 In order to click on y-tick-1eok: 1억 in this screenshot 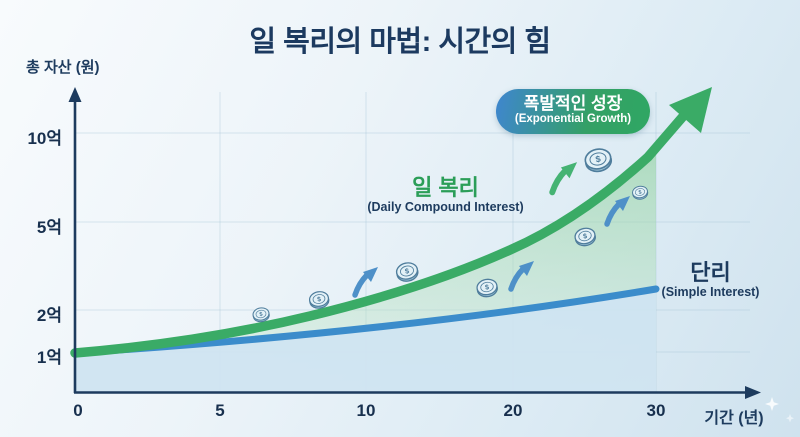, I will do `click(49, 357)`.